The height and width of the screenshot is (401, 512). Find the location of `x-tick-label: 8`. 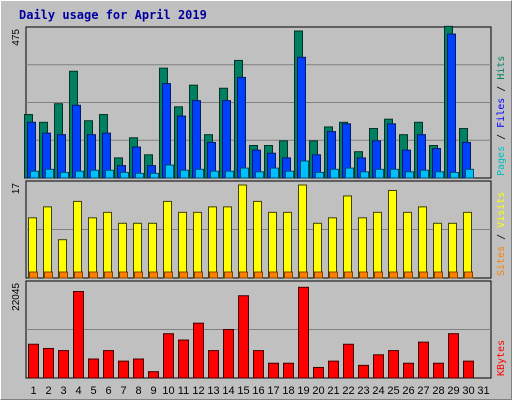

x-tick-label: 8 is located at coordinates (138, 391).